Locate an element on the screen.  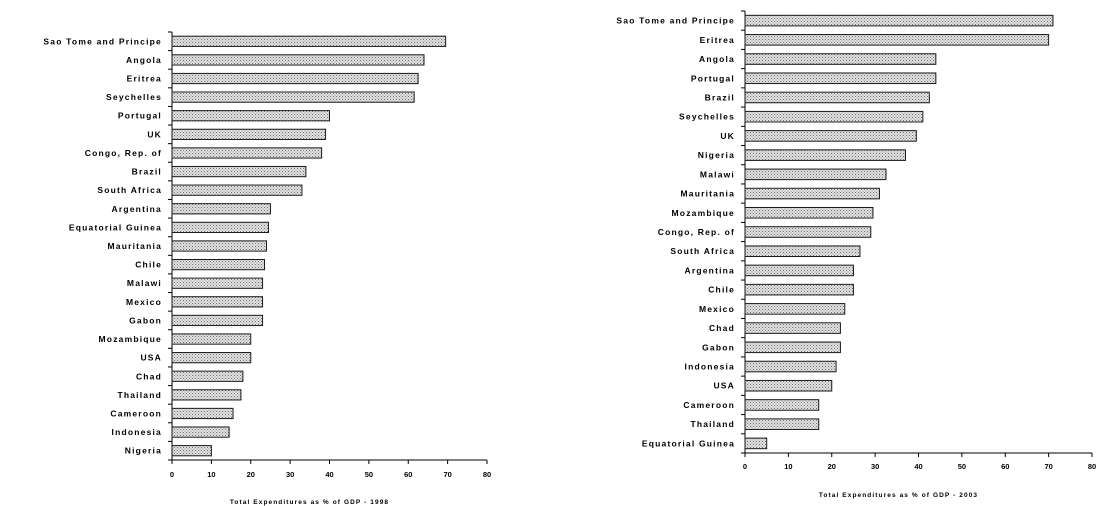
category-label: Indonesia is located at coordinates (710, 367).